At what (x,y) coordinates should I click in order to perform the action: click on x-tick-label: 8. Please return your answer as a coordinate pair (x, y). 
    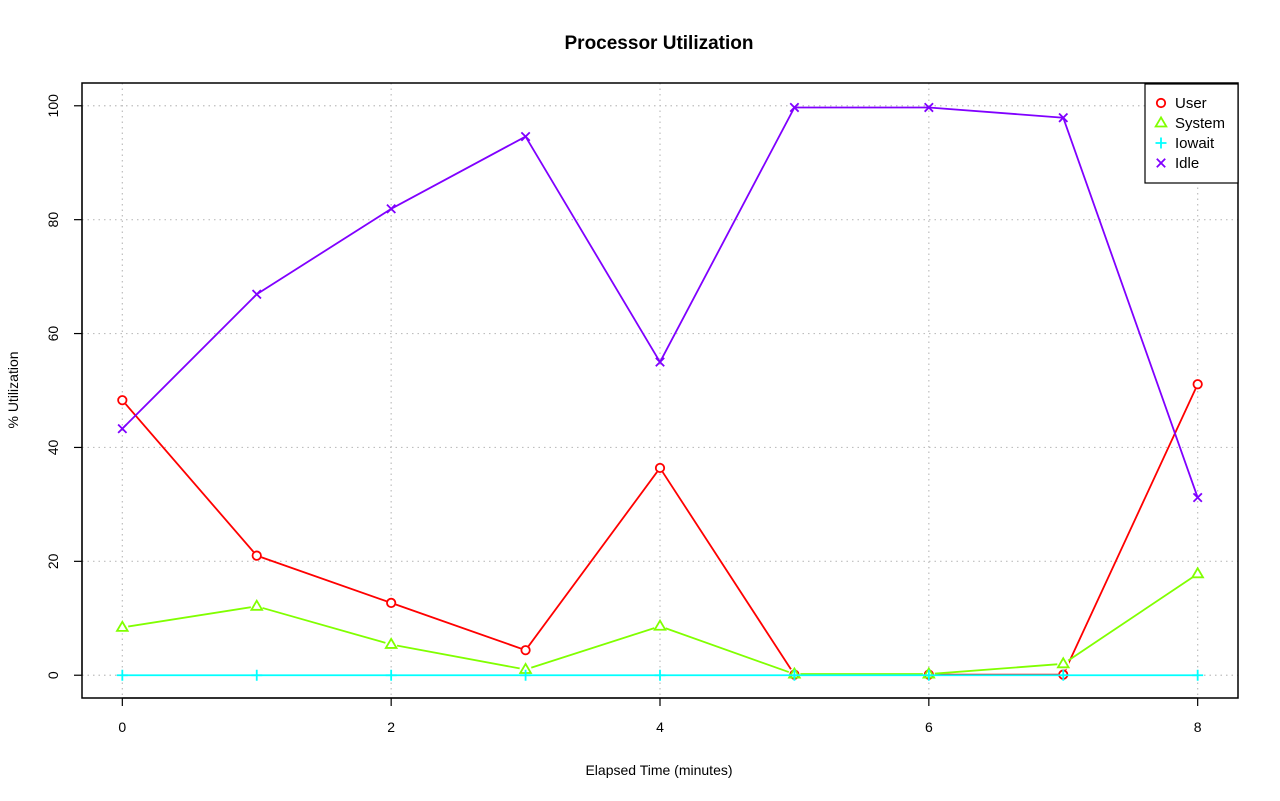
    Looking at the image, I should click on (1198, 727).